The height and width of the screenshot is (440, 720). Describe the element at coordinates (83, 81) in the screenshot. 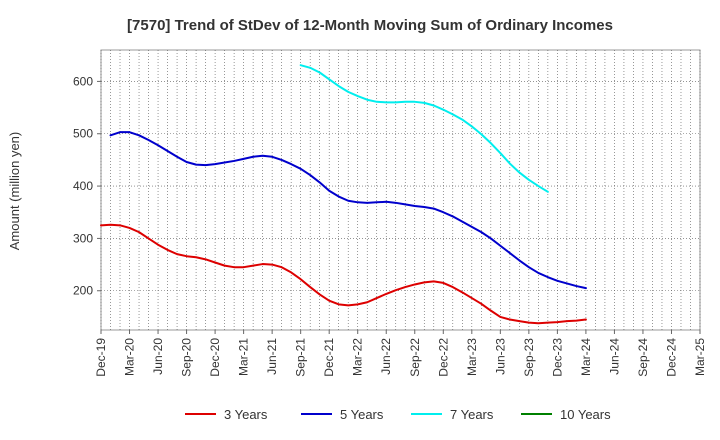

I see `y-tick-label: 600` at that location.